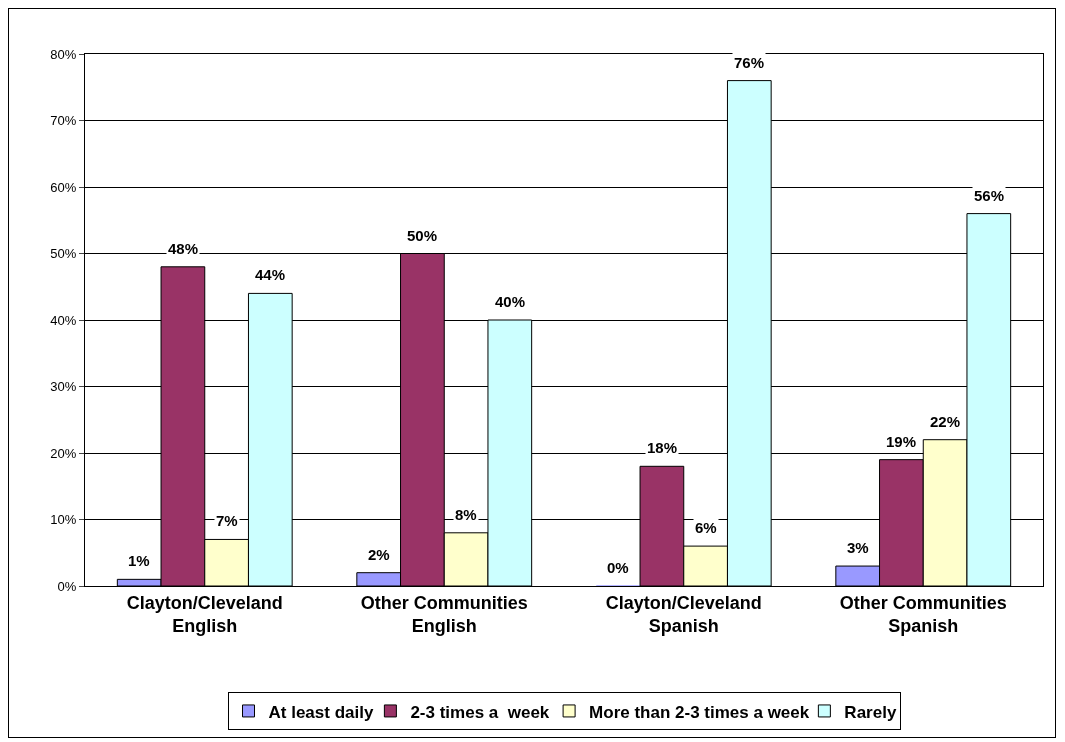 The width and height of the screenshot is (1065, 742). I want to click on data-label: 44%, so click(270, 274).